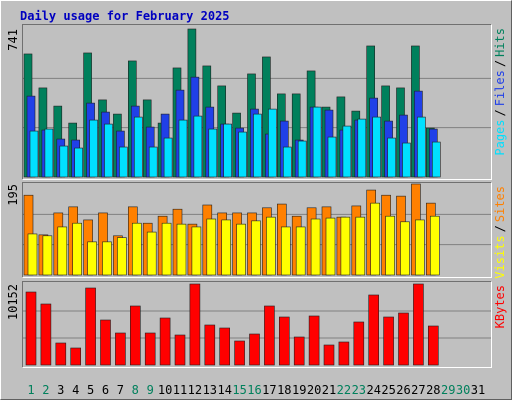 The width and height of the screenshot is (512, 404). I want to click on x-tick-label: 26, so click(403, 390).